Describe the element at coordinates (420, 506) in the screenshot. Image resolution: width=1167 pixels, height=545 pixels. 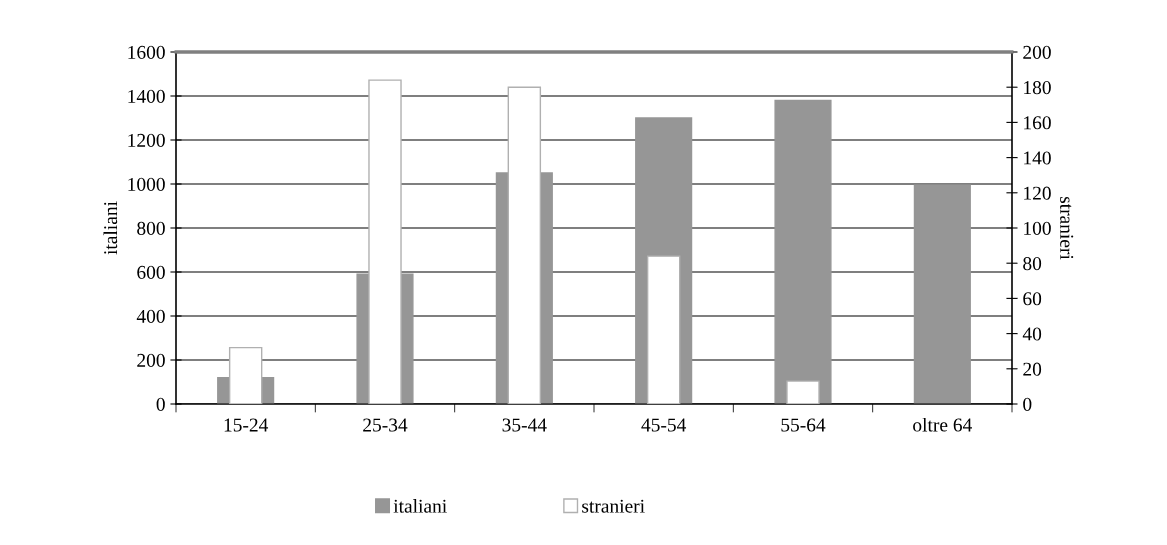
I see `legend-label: italiani` at that location.